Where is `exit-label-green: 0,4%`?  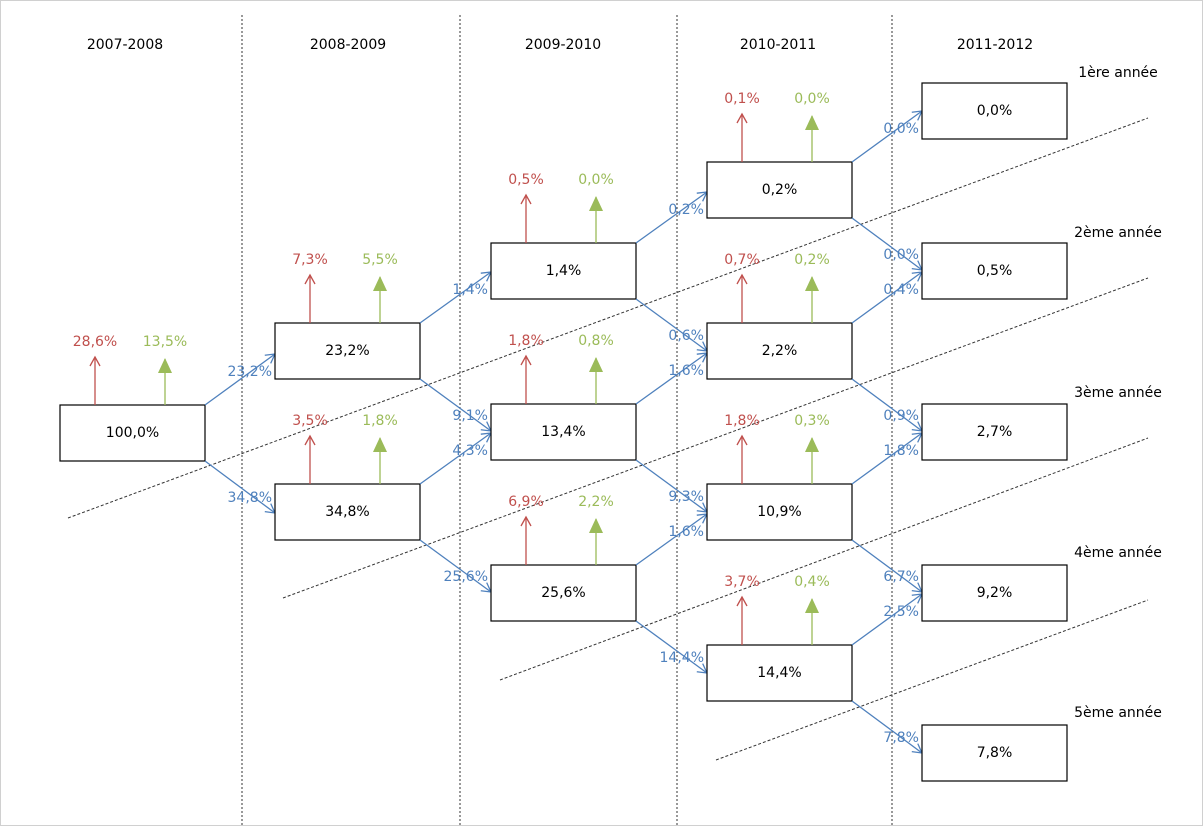 exit-label-green: 0,4% is located at coordinates (812, 582).